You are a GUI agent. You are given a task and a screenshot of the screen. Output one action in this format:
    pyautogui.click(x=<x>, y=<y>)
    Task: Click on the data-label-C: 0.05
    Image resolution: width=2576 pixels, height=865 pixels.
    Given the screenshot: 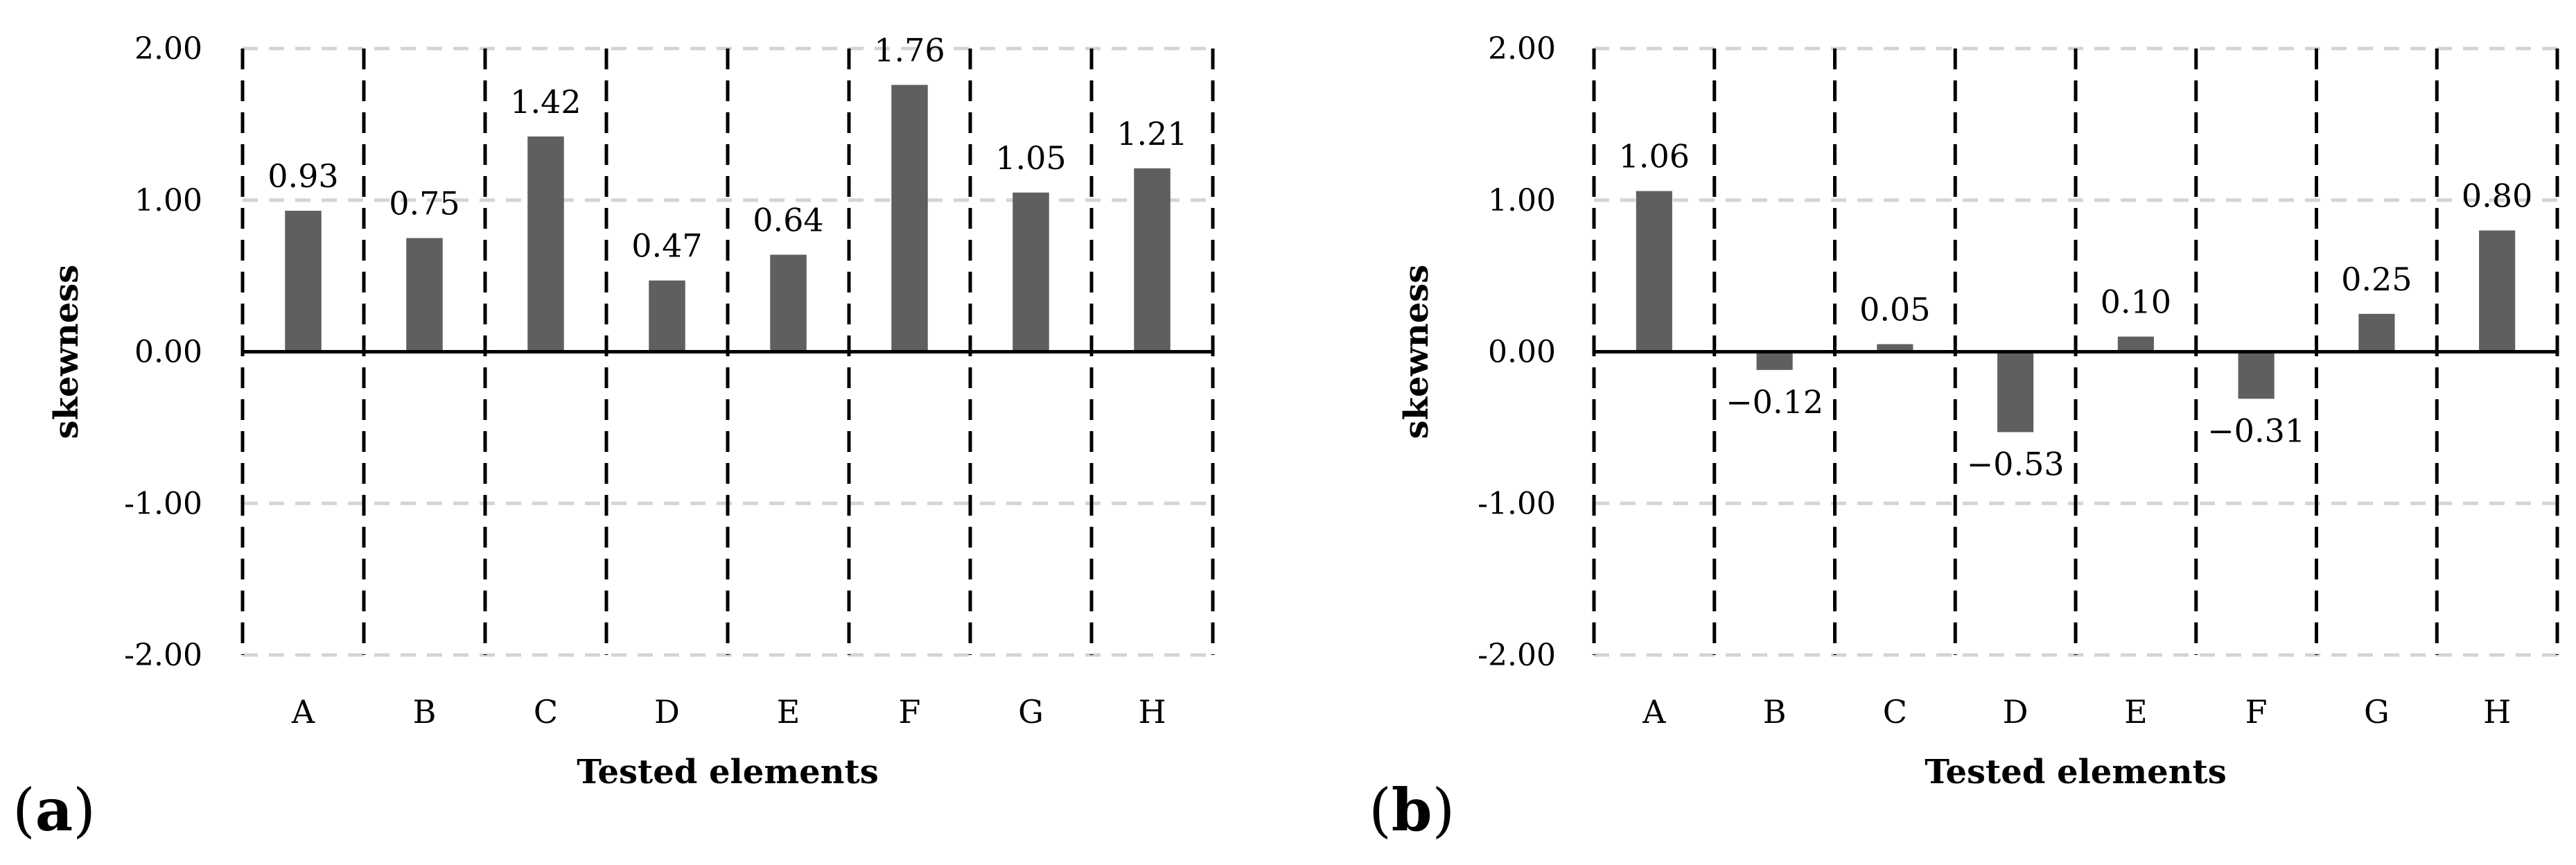 What is the action you would take?
    pyautogui.click(x=1894, y=310)
    